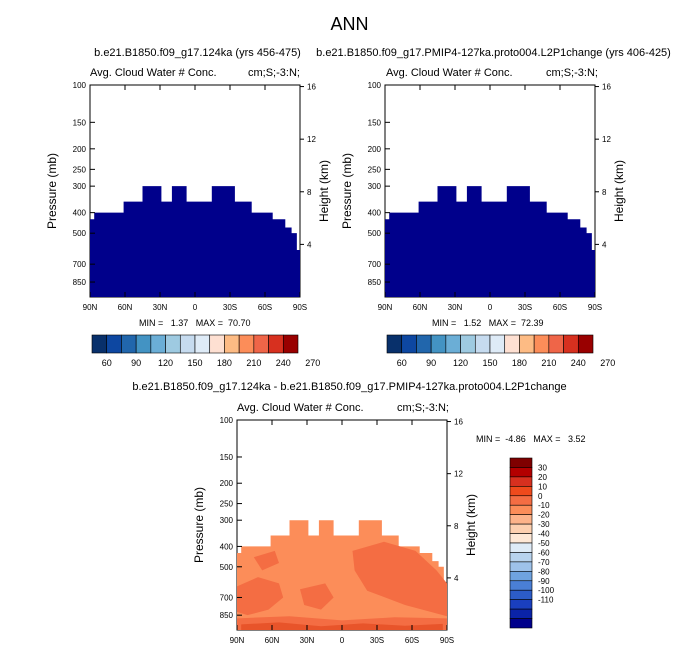 The height and width of the screenshot is (654, 699). I want to click on panel-2-y-tick-label: 250, so click(375, 169).